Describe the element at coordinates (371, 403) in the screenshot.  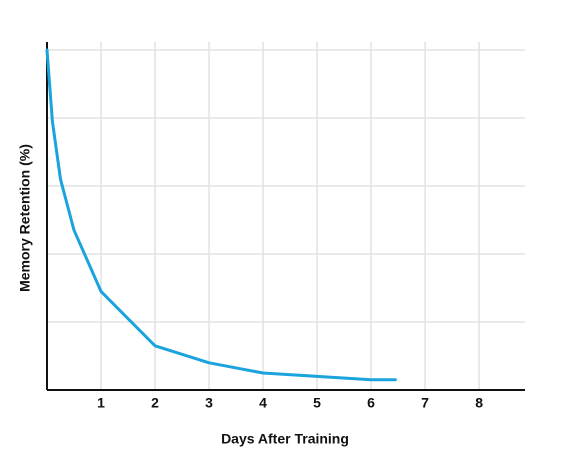
I see `x-tick-label: 6` at that location.